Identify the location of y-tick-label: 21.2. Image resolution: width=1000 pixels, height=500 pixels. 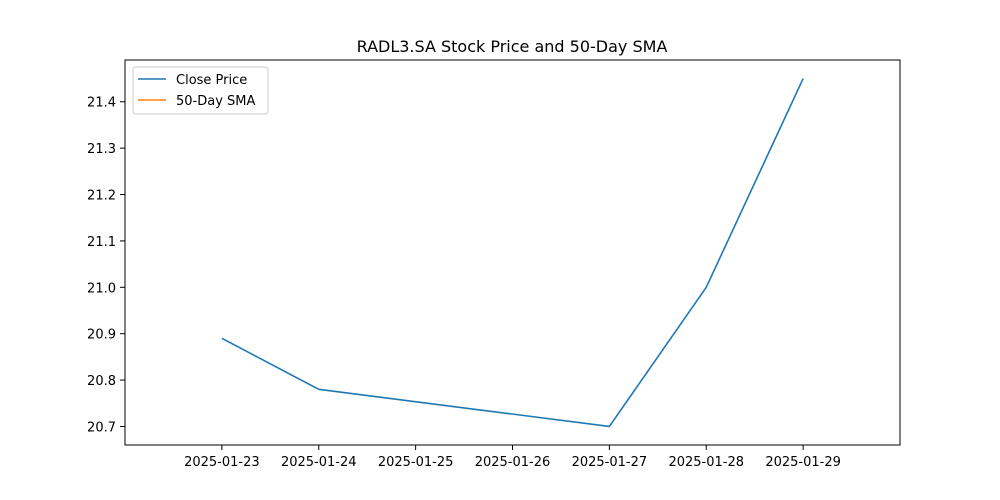
(101, 196).